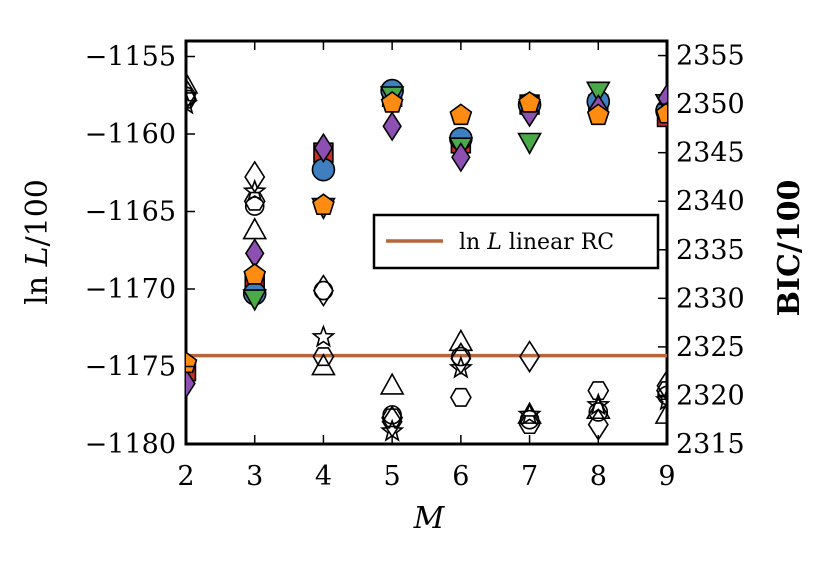  What do you see at coordinates (37, 285) in the screenshot?
I see `y-left-axis-title-ln: ln` at bounding box center [37, 285].